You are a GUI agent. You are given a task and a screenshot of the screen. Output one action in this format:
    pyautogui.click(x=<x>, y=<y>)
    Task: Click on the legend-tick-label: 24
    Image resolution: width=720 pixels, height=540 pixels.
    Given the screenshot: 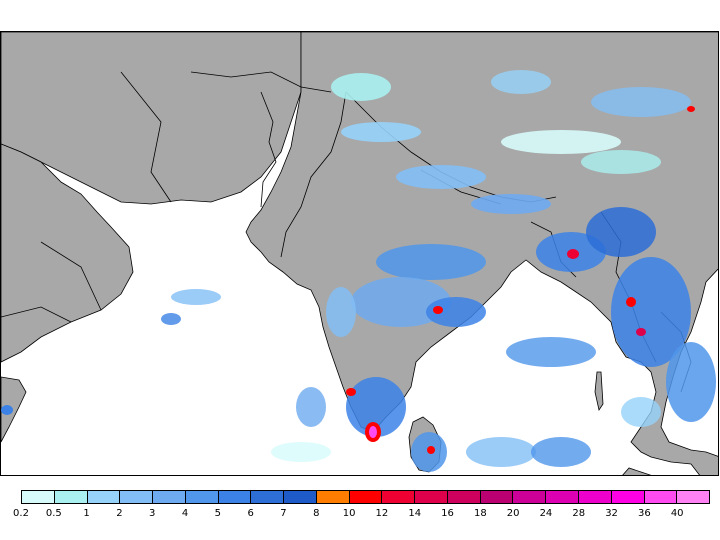 What is the action you would take?
    pyautogui.click(x=546, y=513)
    